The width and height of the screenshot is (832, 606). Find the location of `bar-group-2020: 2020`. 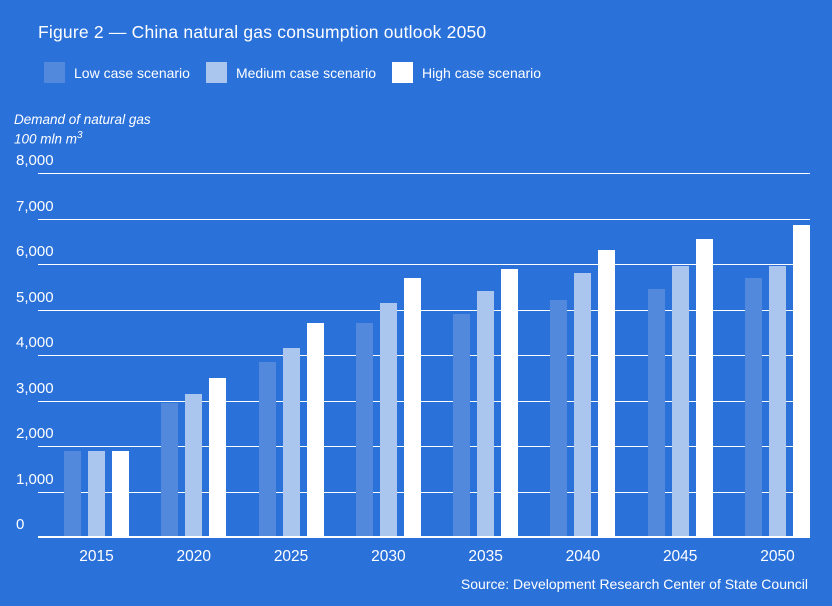

bar-group-2020: 2020 is located at coordinates (194, 369).